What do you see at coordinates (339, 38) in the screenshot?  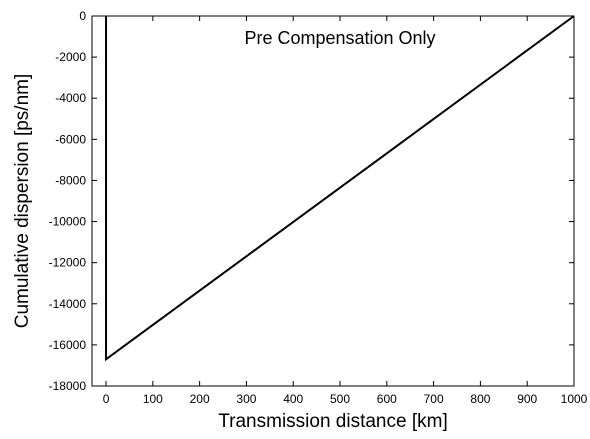 I see `chart-annotation: Pre Compensation Only` at bounding box center [339, 38].